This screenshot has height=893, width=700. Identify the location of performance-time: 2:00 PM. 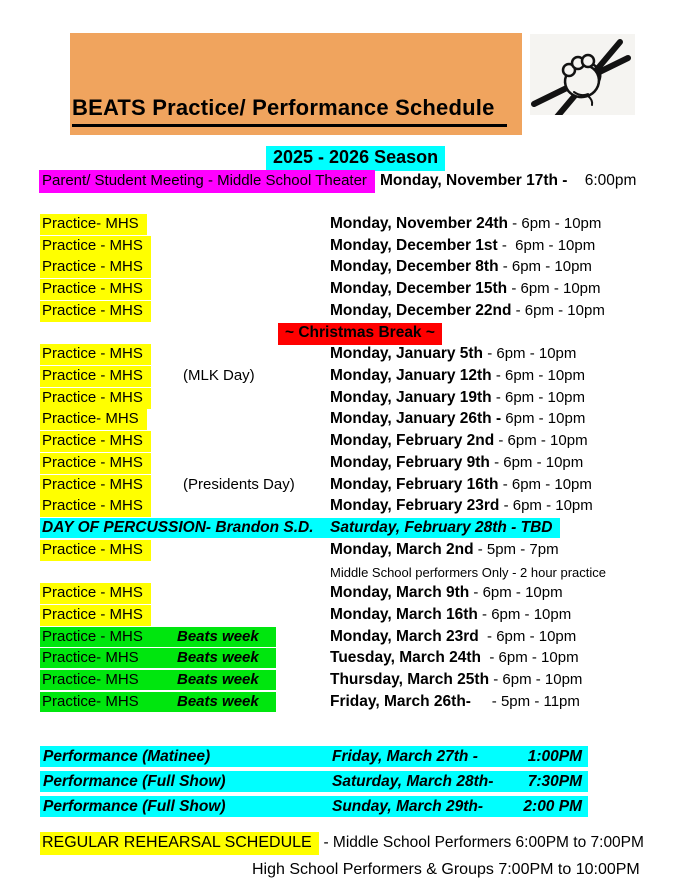
(552, 806).